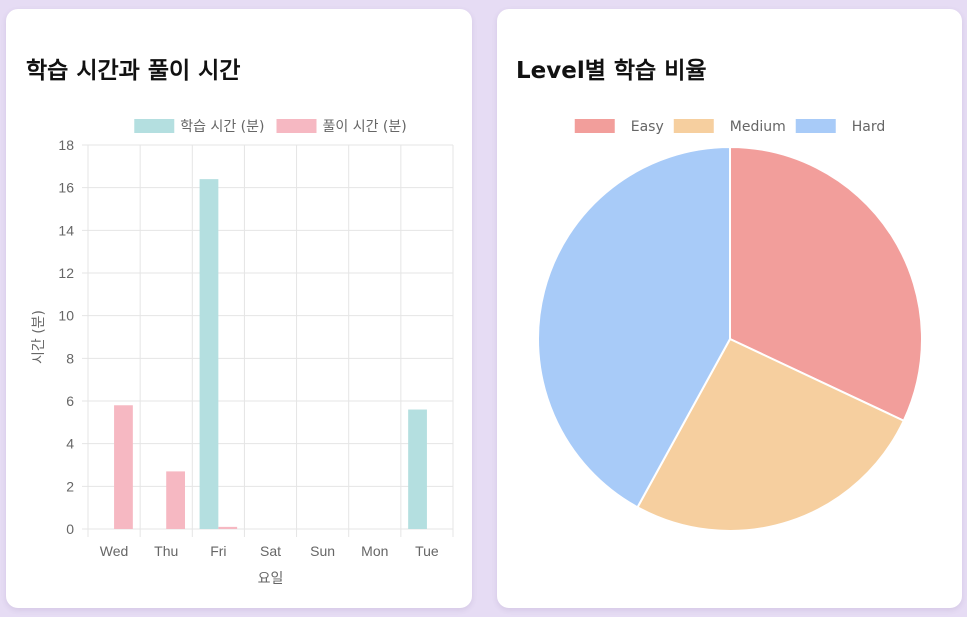 This screenshot has width=967, height=617. I want to click on x-tick-label: Wed, so click(114, 551).